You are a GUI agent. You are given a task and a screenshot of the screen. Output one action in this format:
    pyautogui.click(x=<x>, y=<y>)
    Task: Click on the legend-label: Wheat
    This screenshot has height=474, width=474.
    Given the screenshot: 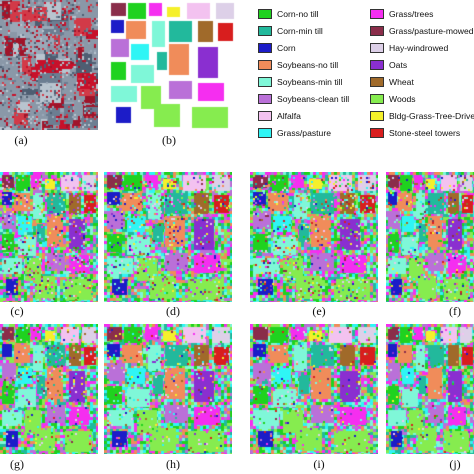 What is the action you would take?
    pyautogui.click(x=401, y=81)
    